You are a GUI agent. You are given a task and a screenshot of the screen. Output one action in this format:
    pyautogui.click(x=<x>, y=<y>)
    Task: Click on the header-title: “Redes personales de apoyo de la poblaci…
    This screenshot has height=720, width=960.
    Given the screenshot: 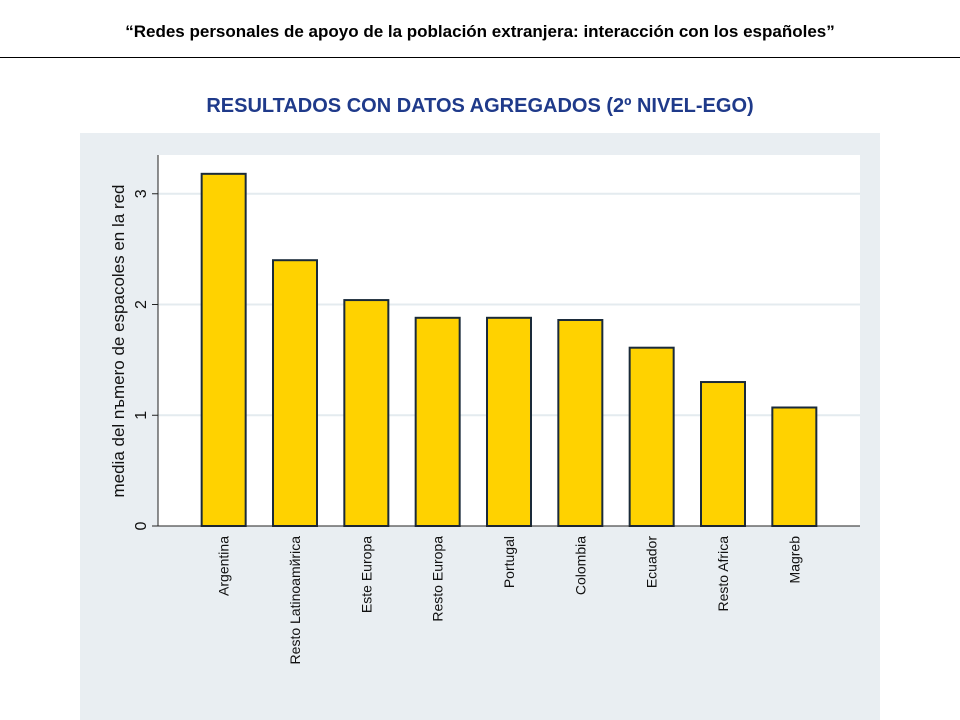 What is the action you would take?
    pyautogui.click(x=480, y=31)
    